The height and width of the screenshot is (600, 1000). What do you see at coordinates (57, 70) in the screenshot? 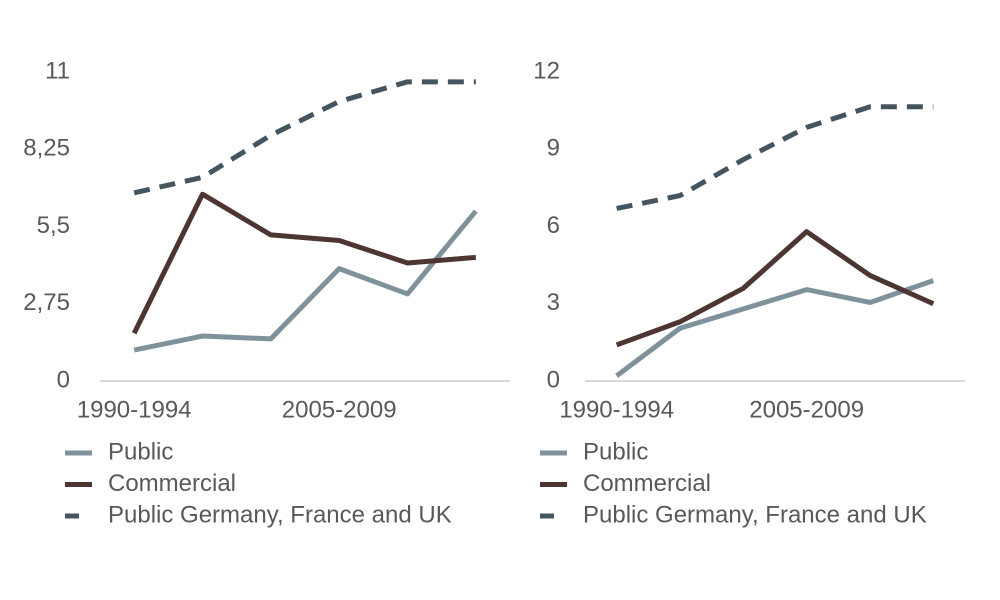
I see `y-tick-label: 11` at bounding box center [57, 70].